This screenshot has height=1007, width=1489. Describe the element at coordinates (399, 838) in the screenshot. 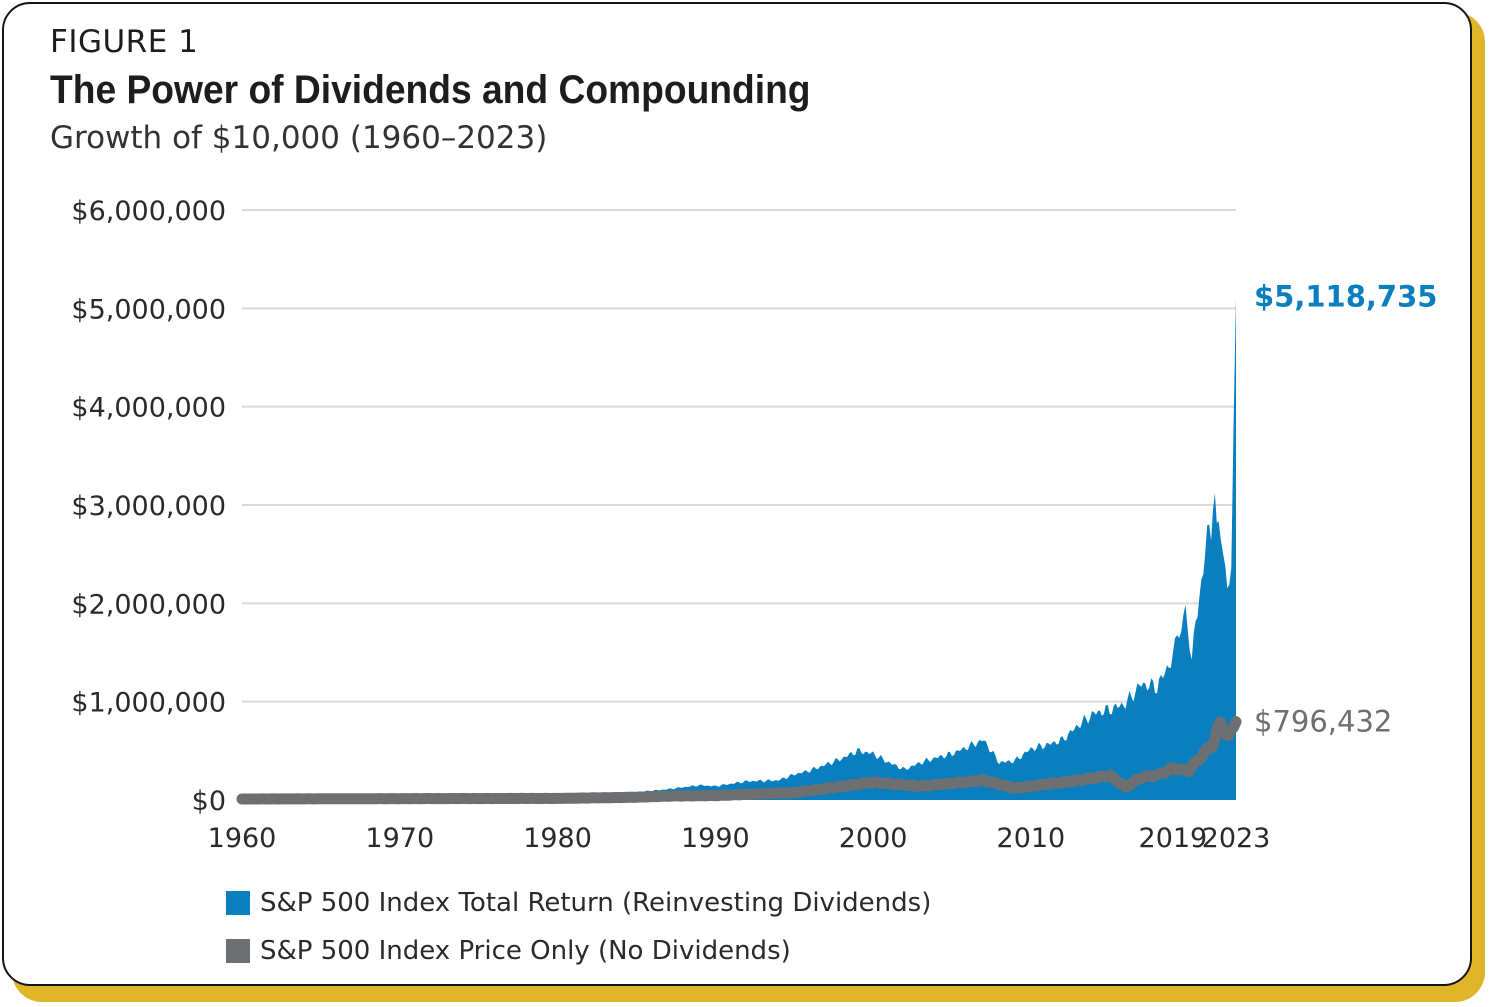

I see `x-tick-label: 1970` at that location.